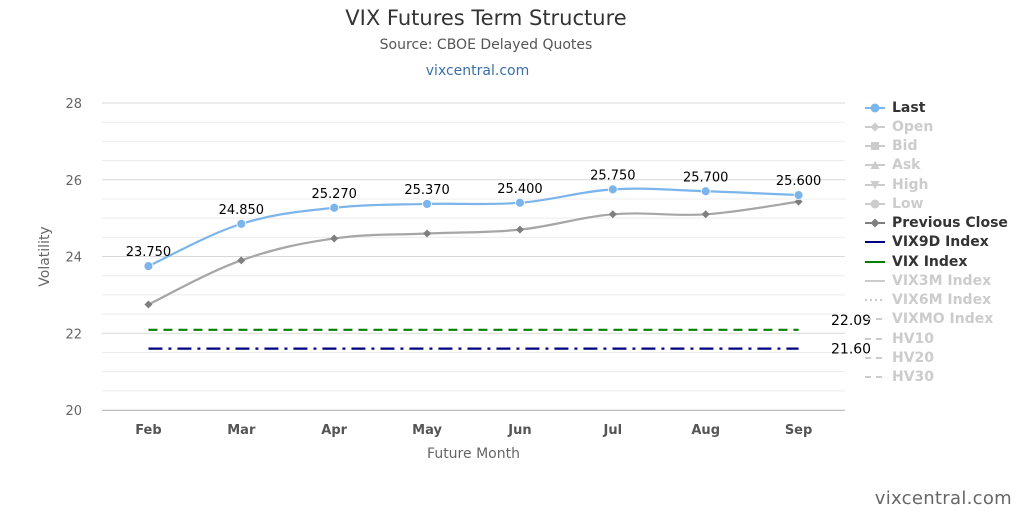  What do you see at coordinates (486, 45) in the screenshot?
I see `chart-subtitle: Source: CBOE Delayed Quotes` at bounding box center [486, 45].